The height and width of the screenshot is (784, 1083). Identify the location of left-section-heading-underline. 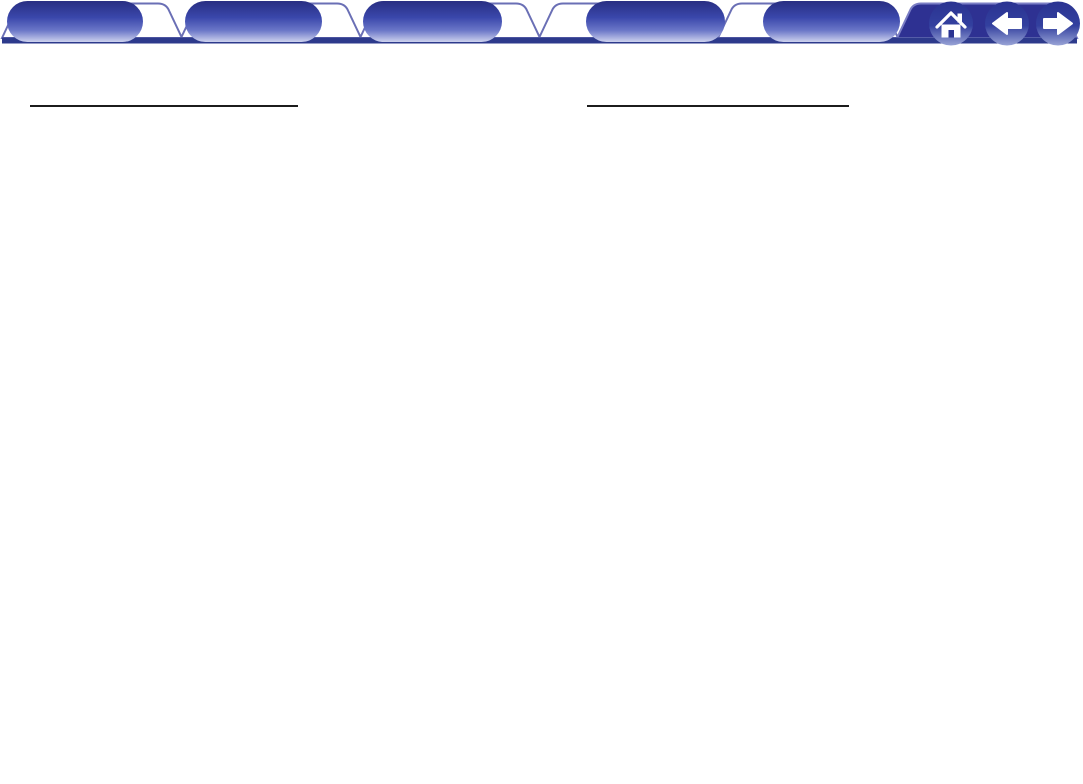
(164, 106).